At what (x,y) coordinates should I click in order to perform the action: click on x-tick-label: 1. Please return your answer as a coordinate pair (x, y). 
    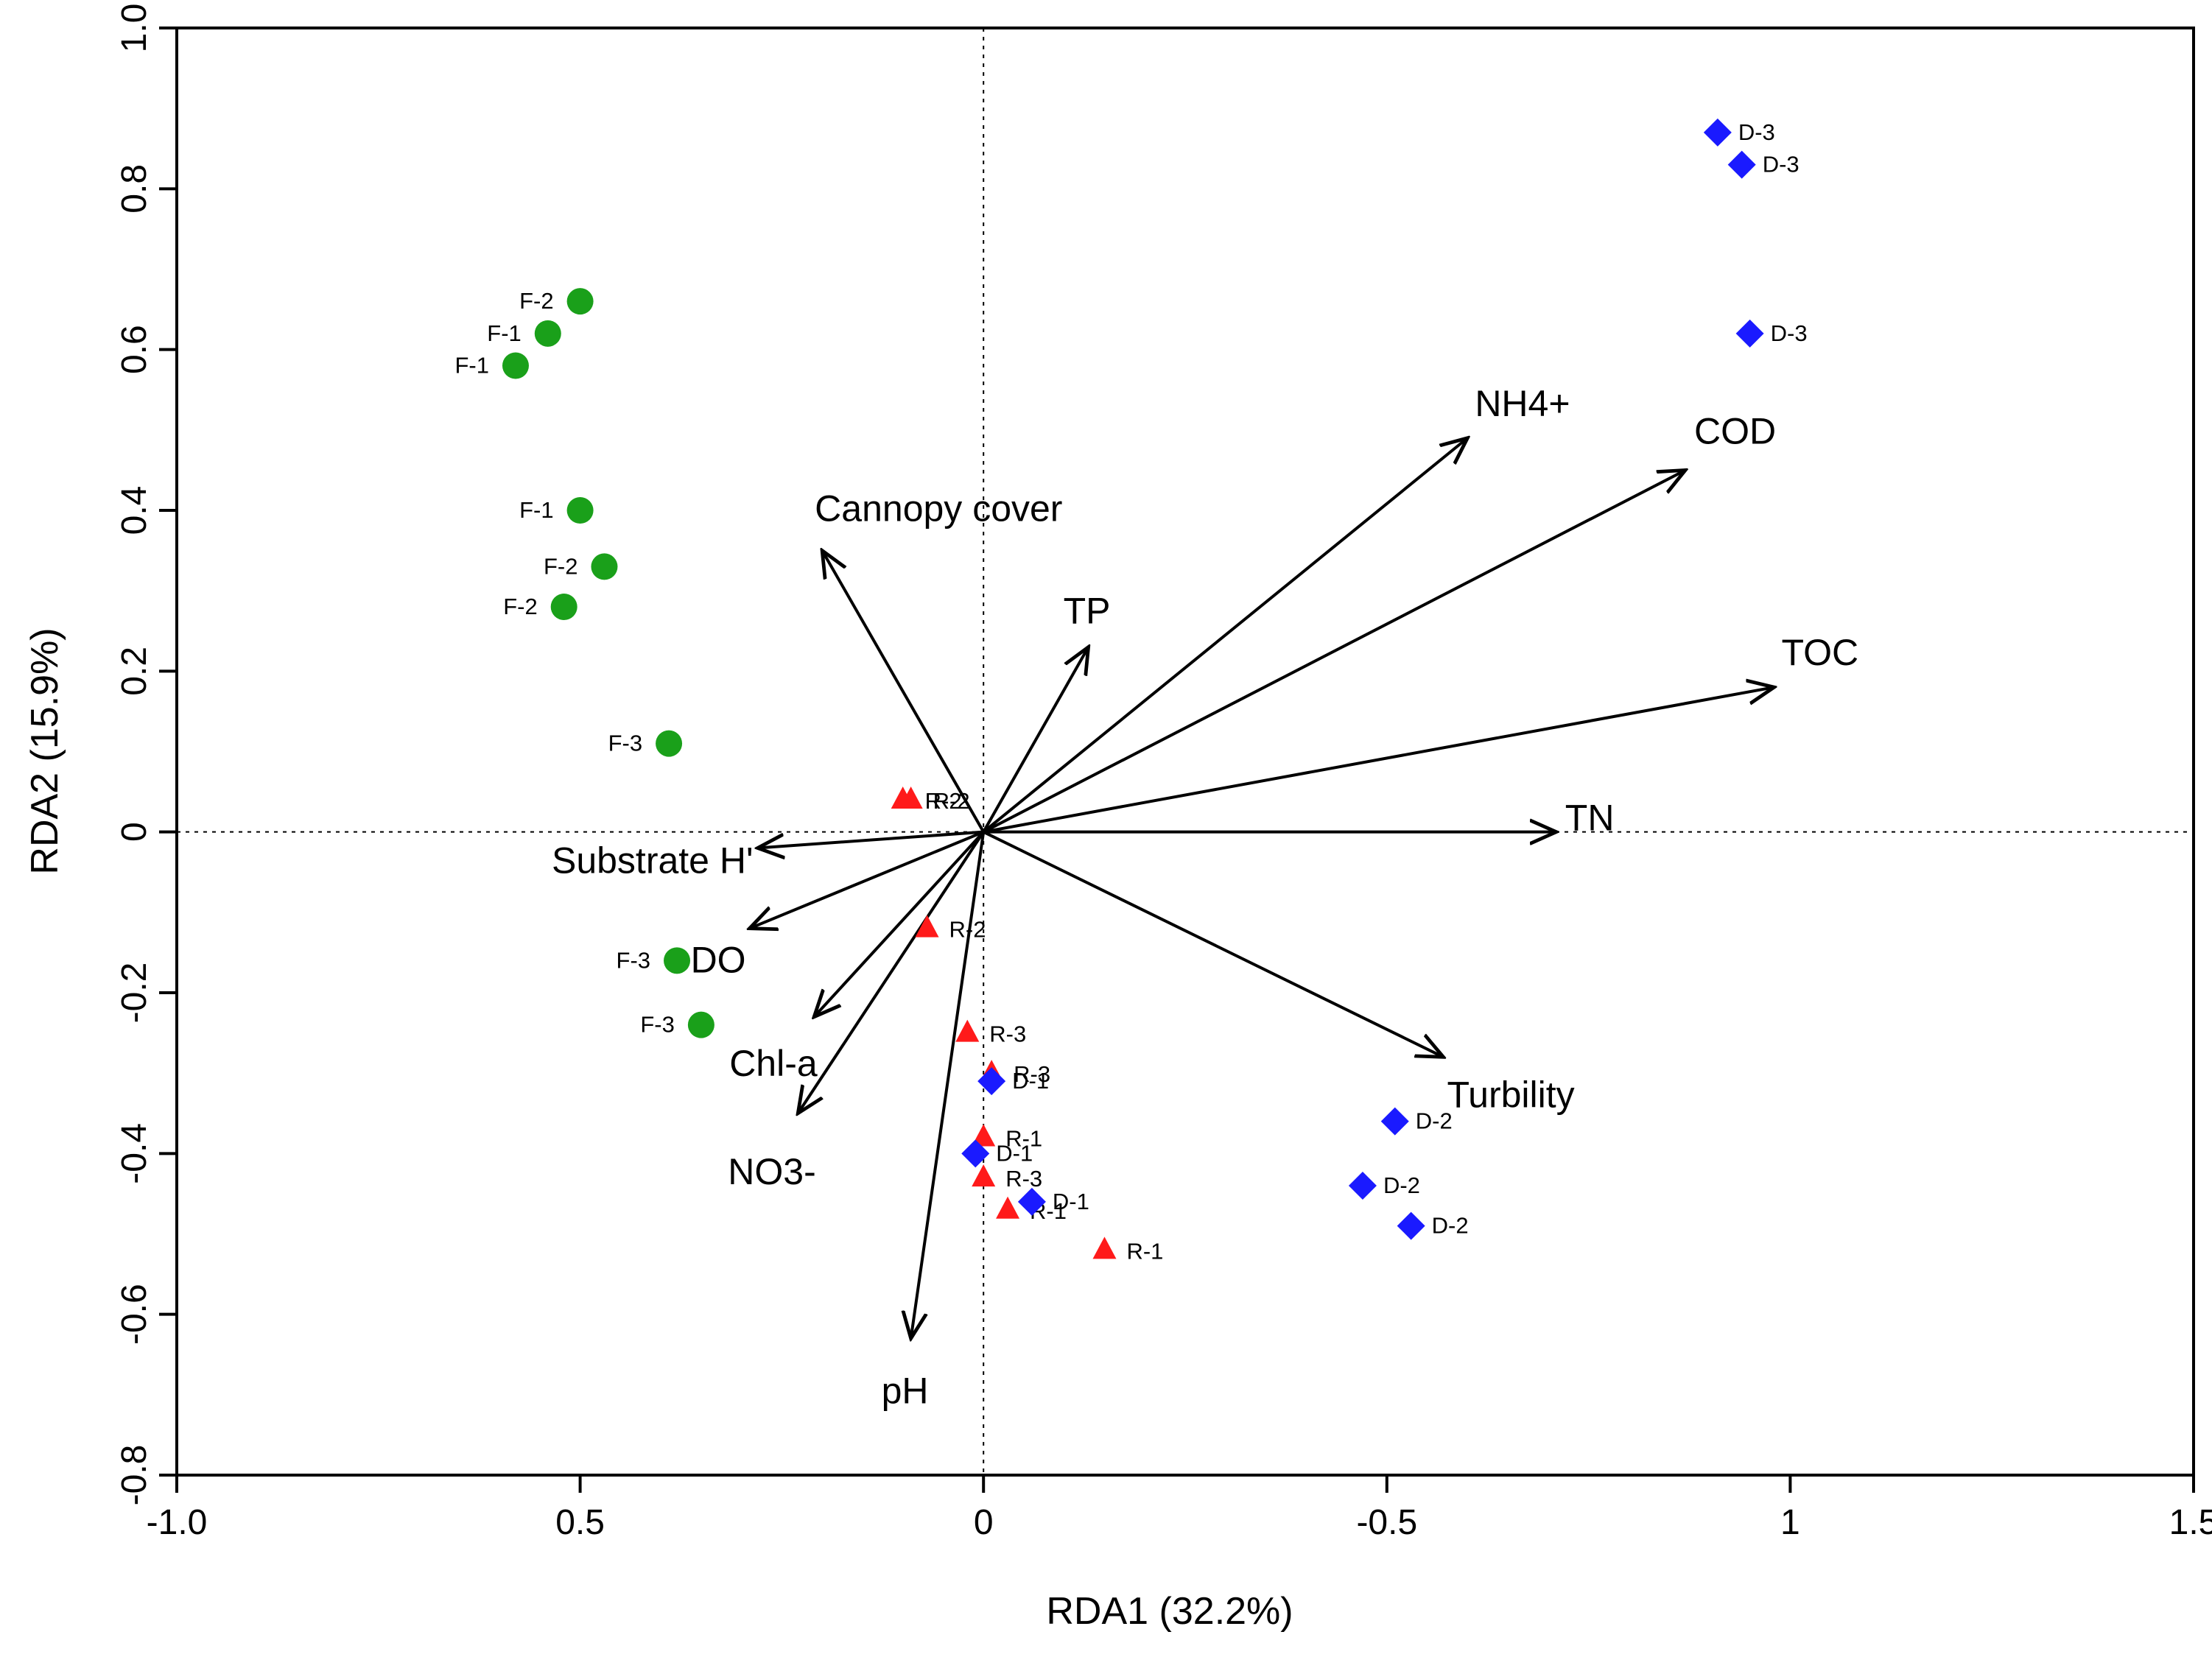
    Looking at the image, I should click on (1790, 1522).